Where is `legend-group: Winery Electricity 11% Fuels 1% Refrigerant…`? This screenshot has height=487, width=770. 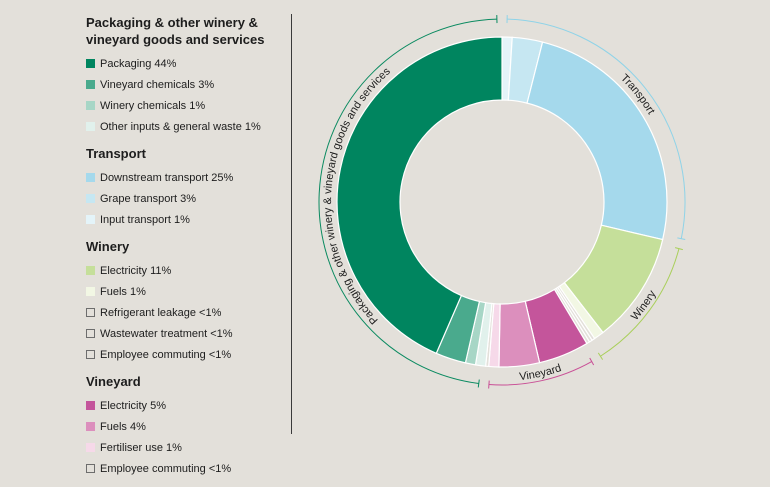 legend-group: Winery Electricity 11% Fuels 1% Refrigerant… is located at coordinates (186, 301).